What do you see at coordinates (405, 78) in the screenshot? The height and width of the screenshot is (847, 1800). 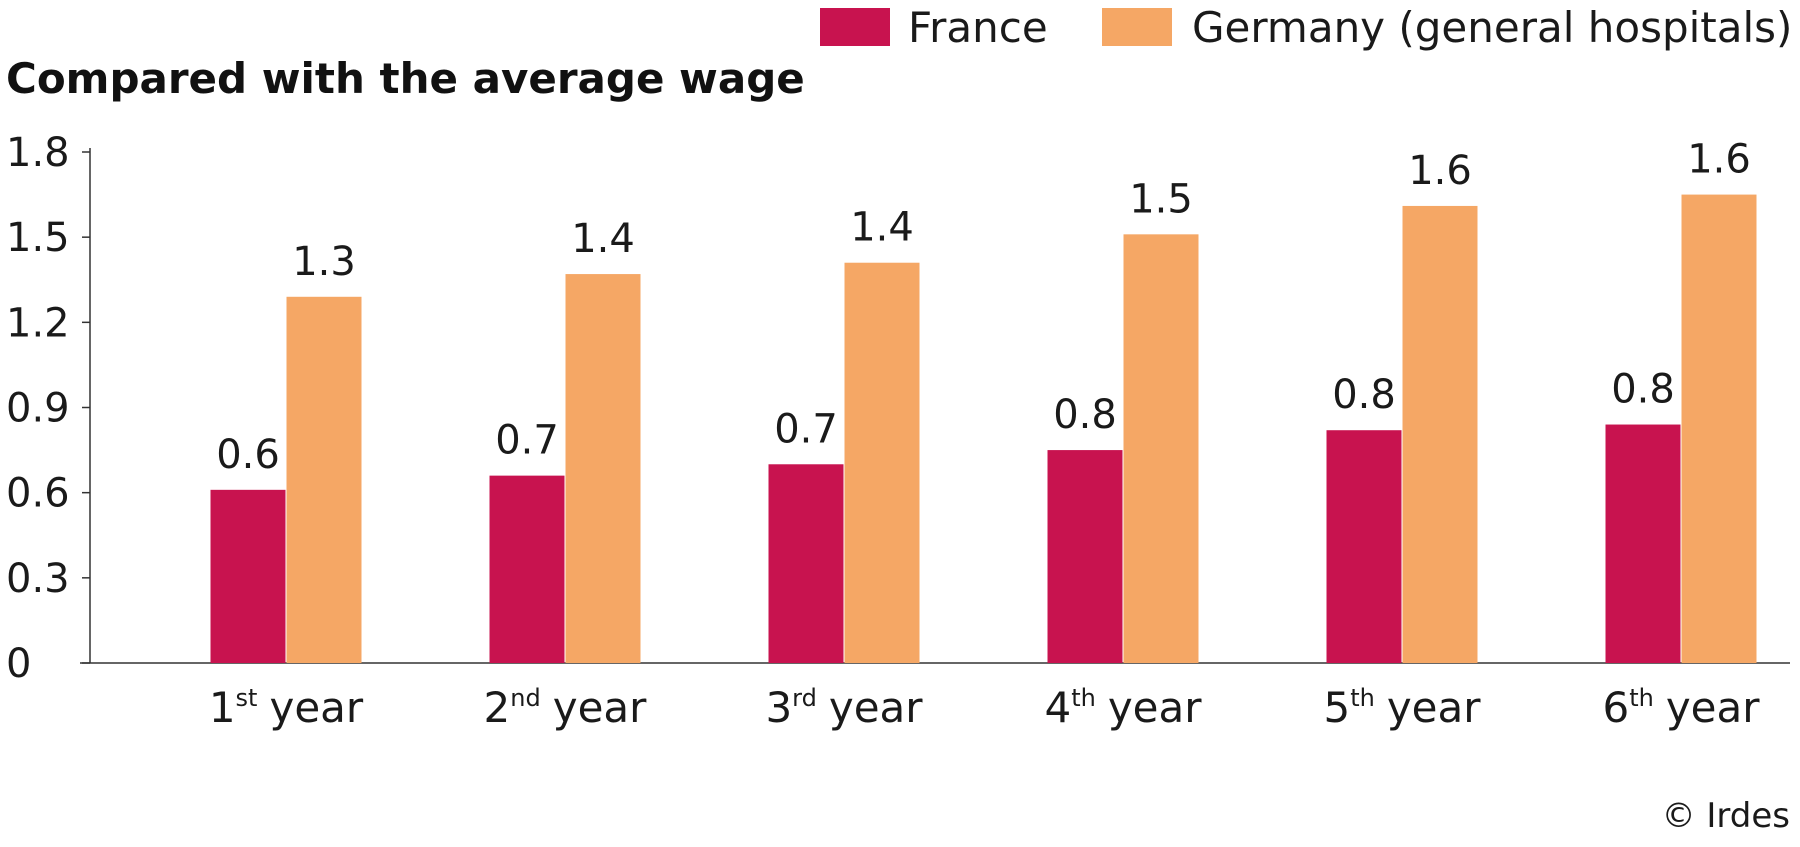 I see `chart-title: Compared with the average wage` at bounding box center [405, 78].